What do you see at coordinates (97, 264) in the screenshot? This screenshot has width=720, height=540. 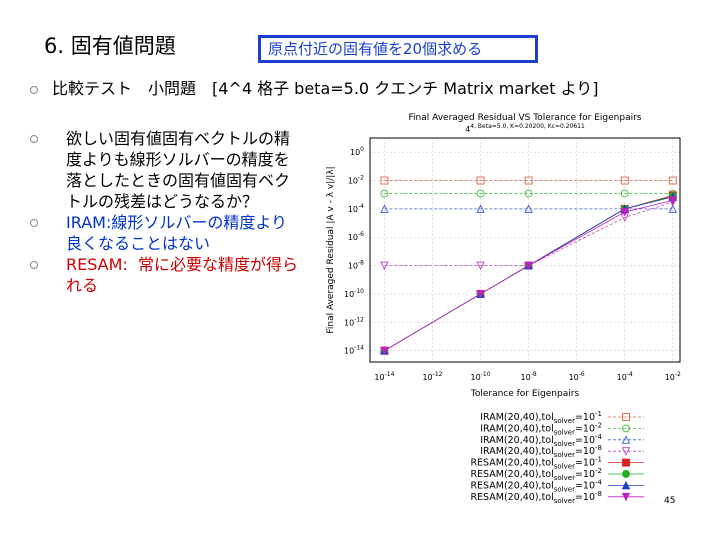 I see `bullet-resam-label: RESAM:` at bounding box center [97, 264].